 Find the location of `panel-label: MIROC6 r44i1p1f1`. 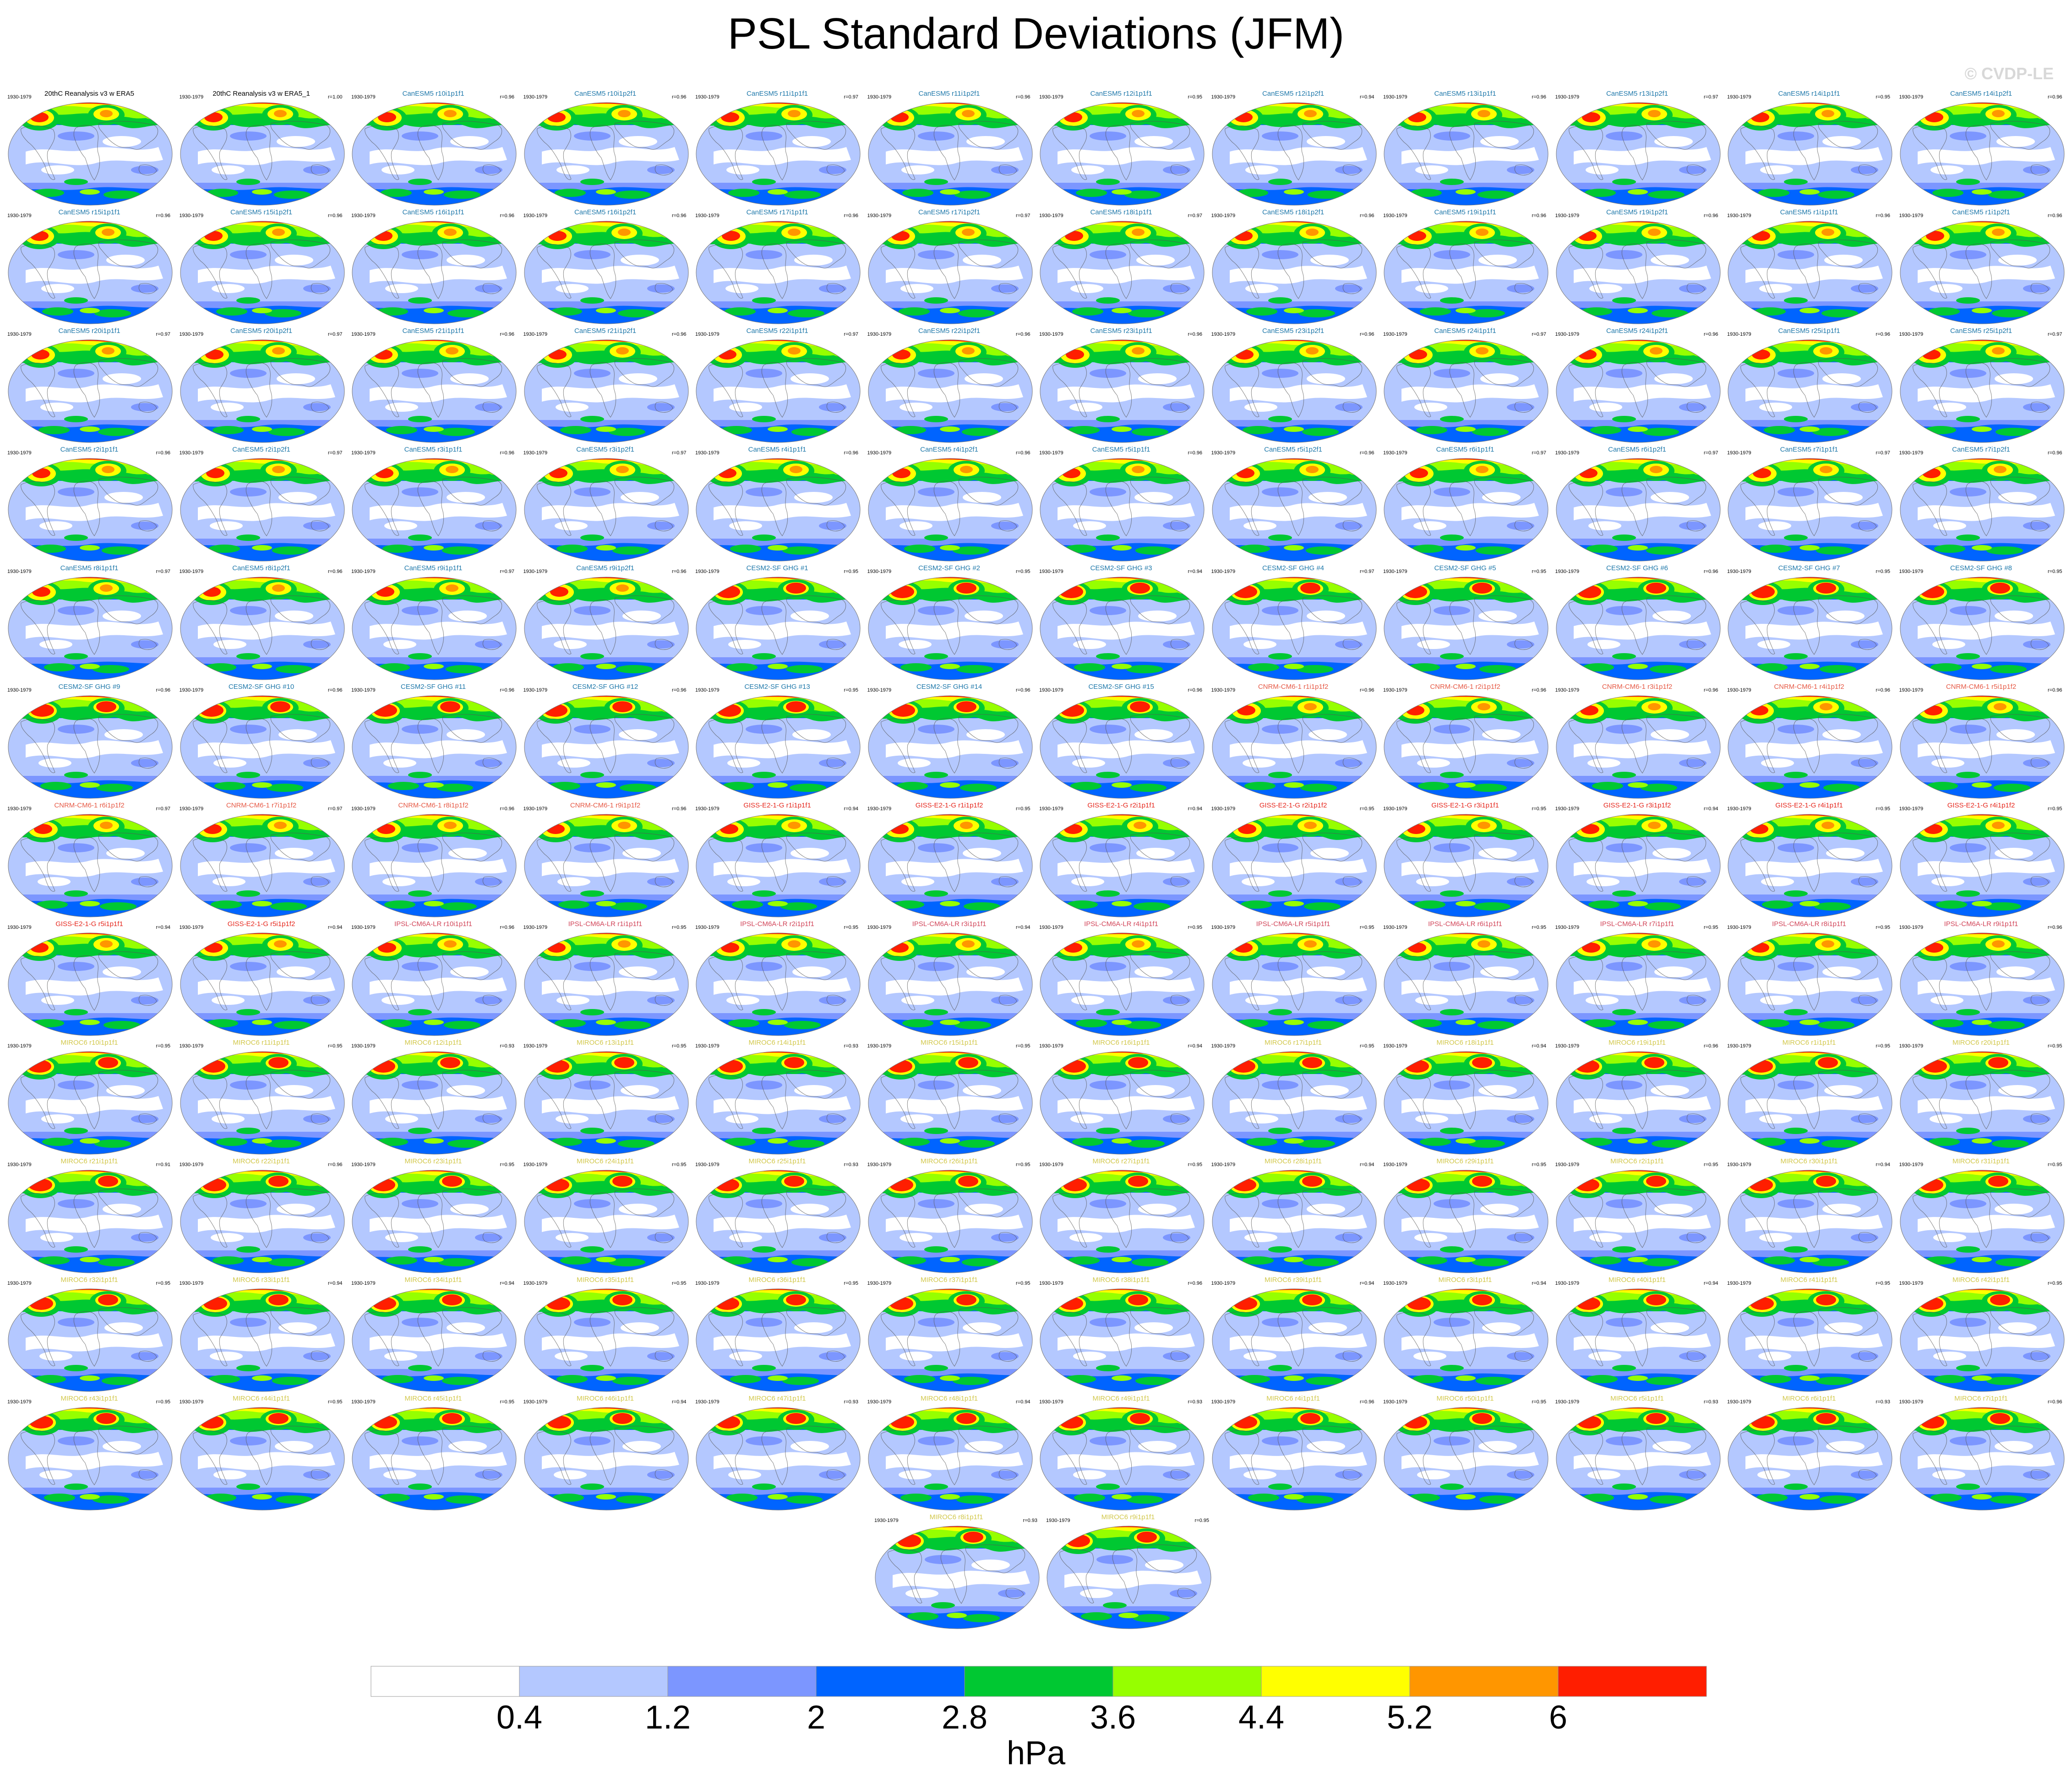

panel-label: MIROC6 r44i1p1f1 is located at coordinates (261, 1399).